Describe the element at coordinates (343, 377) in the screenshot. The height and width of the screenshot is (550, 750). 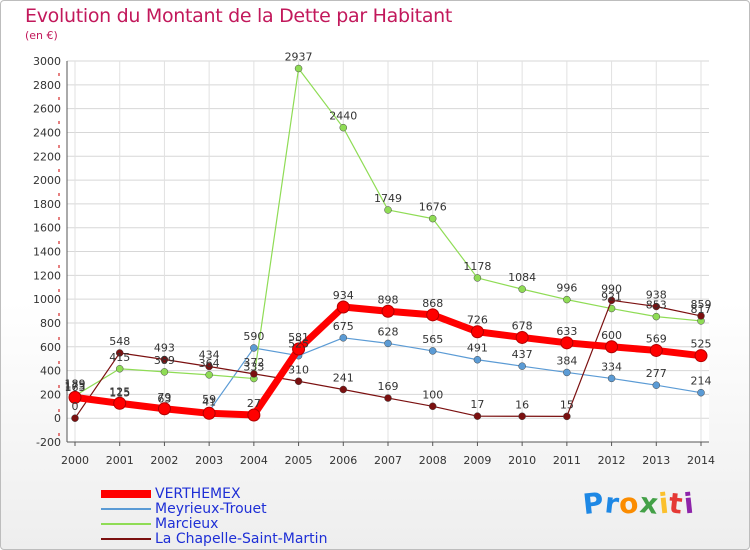
I see `data-label: 241` at that location.